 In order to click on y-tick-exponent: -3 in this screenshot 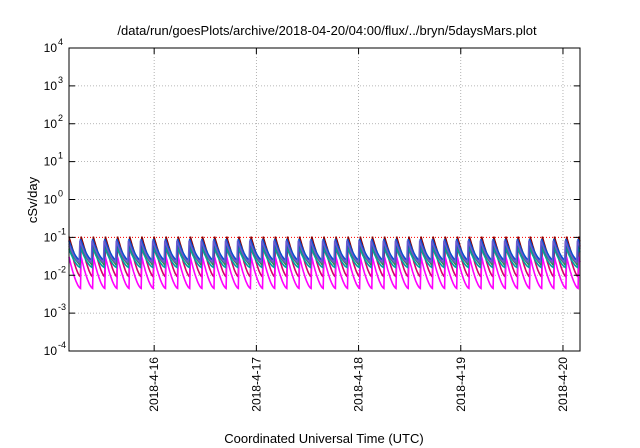, I will do `click(62, 307)`.